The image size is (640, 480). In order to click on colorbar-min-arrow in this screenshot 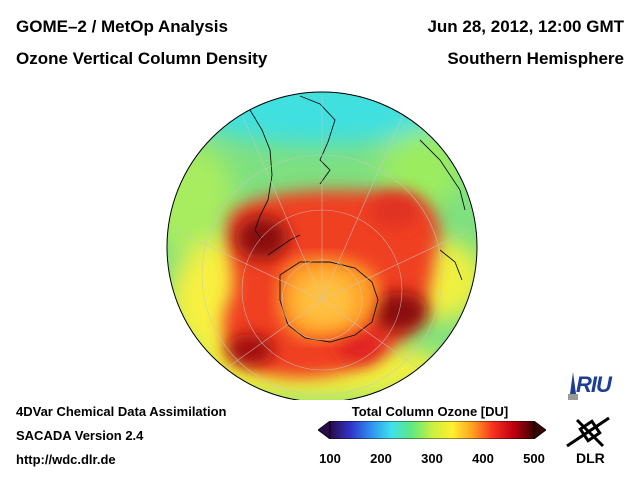, I will do `click(324, 430)`.